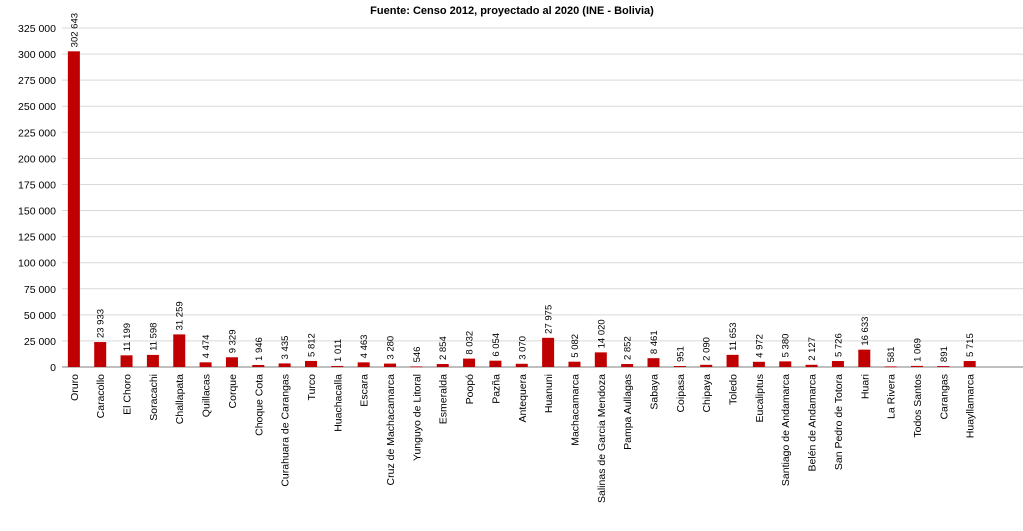 The height and width of the screenshot is (531, 1023). Describe the element at coordinates (496, 345) in the screenshot. I see `data-label: 6 054` at that location.